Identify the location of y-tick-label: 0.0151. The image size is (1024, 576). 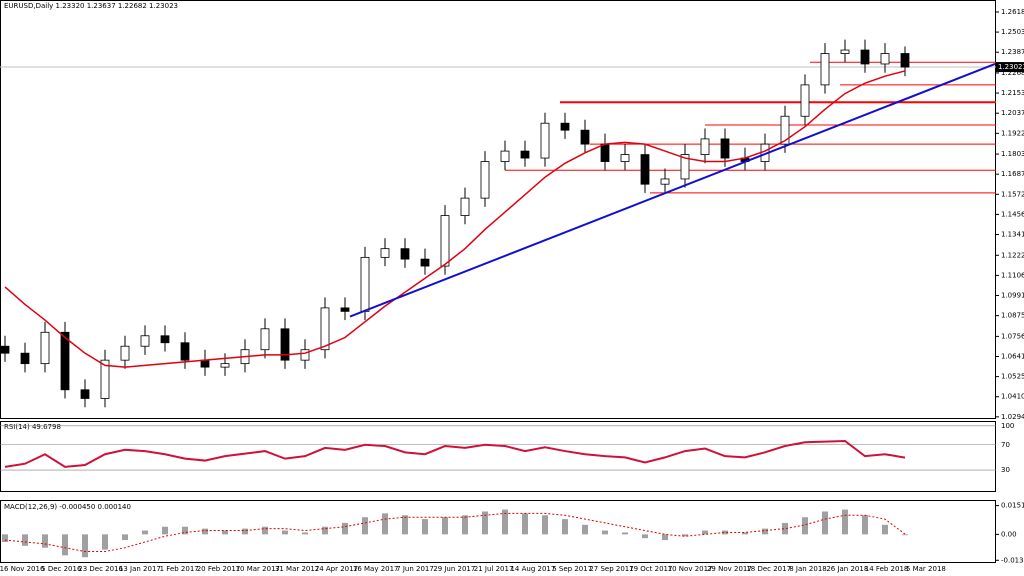
(1012, 506).